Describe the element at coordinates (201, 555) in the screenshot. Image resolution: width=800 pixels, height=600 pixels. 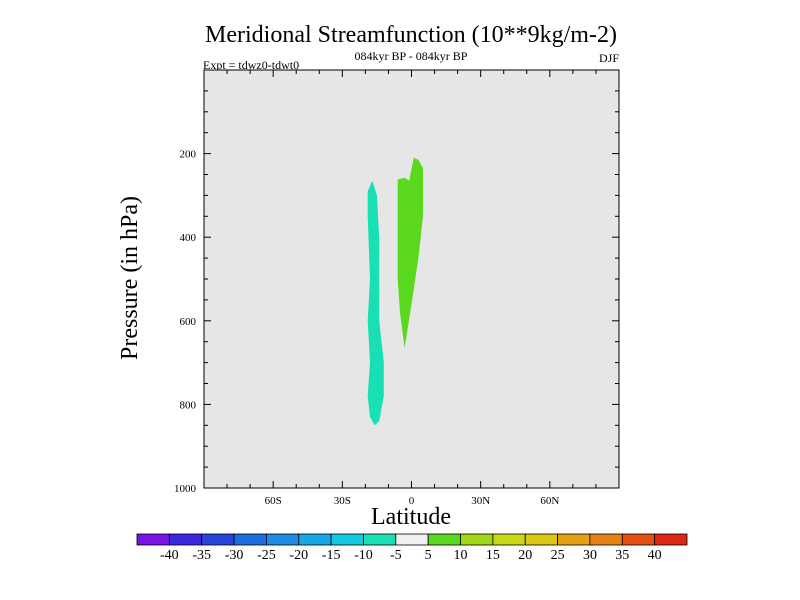
I see `colorbar-label: -35` at that location.